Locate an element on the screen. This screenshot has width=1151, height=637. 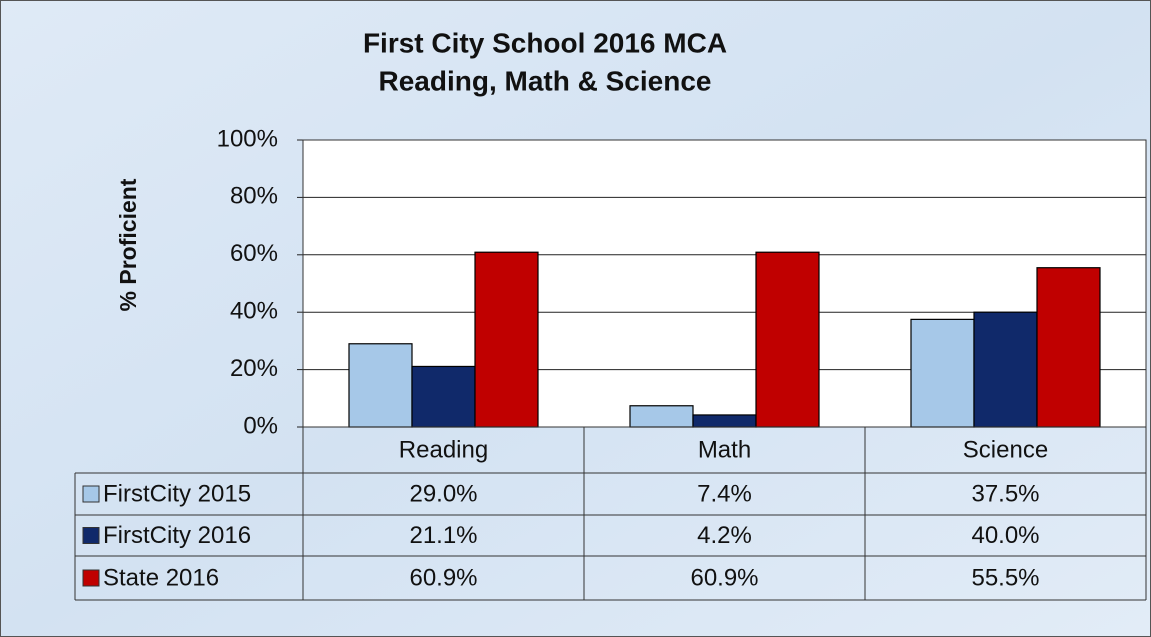
y-tick-label: 40% is located at coordinates (254, 311).